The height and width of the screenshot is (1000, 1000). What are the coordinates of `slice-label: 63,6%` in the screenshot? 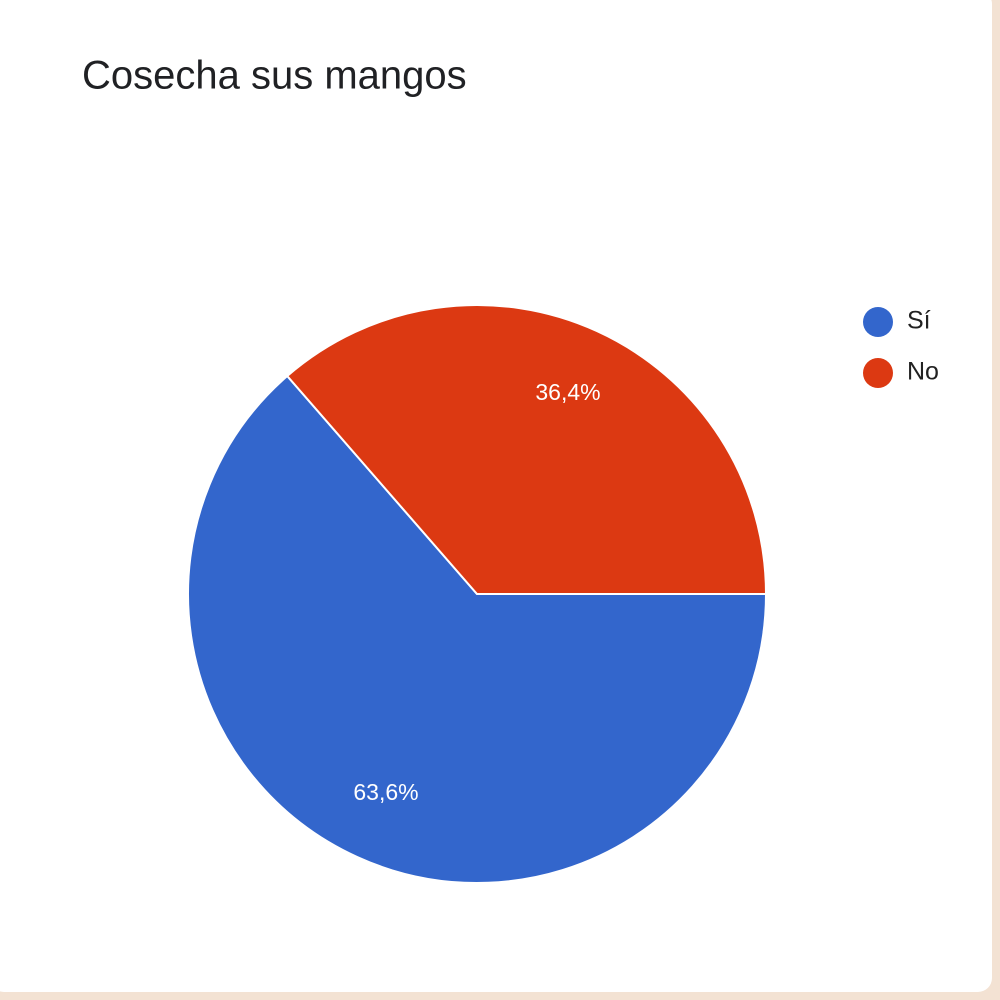 It's located at (385, 792).